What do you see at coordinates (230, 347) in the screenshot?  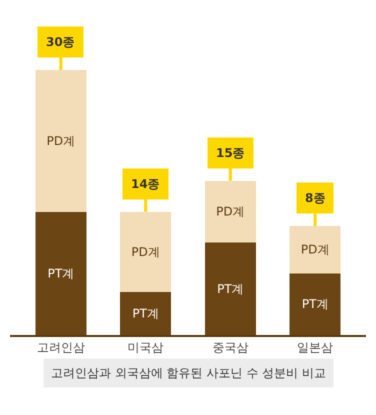 I see `x-tick-label: 중국삼` at bounding box center [230, 347].